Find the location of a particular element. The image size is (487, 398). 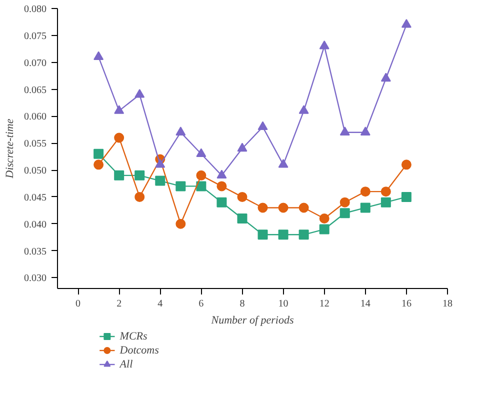

legend-label: MCRs is located at coordinates (133, 336).